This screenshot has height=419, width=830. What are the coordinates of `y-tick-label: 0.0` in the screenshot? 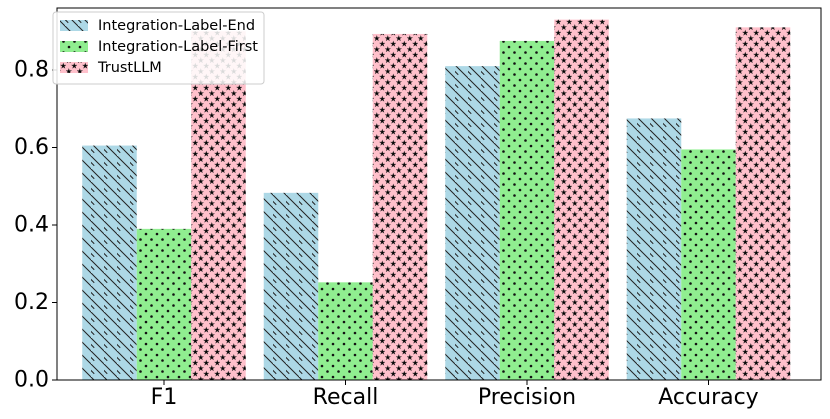 It's located at (31, 380).